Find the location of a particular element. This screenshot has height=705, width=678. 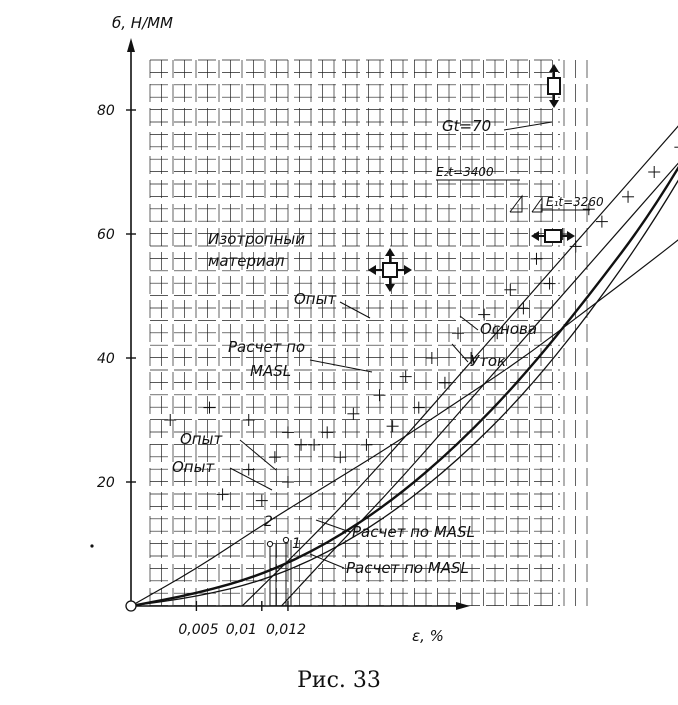

vertical-load-icon is located at coordinates (554, 86).